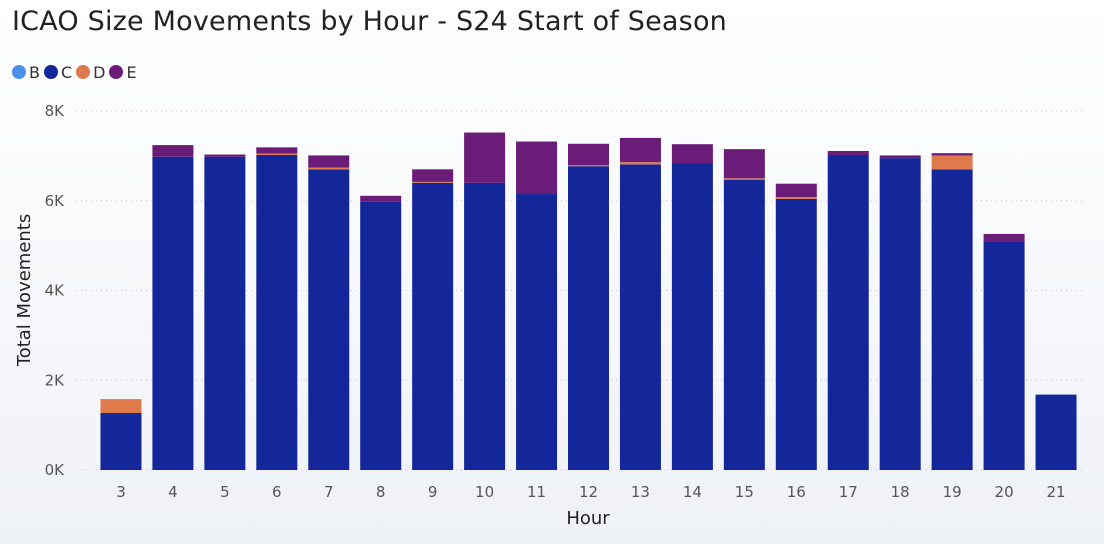 The height and width of the screenshot is (544, 1104). Describe the element at coordinates (99, 72) in the screenshot. I see `legend-label-d: D` at that location.